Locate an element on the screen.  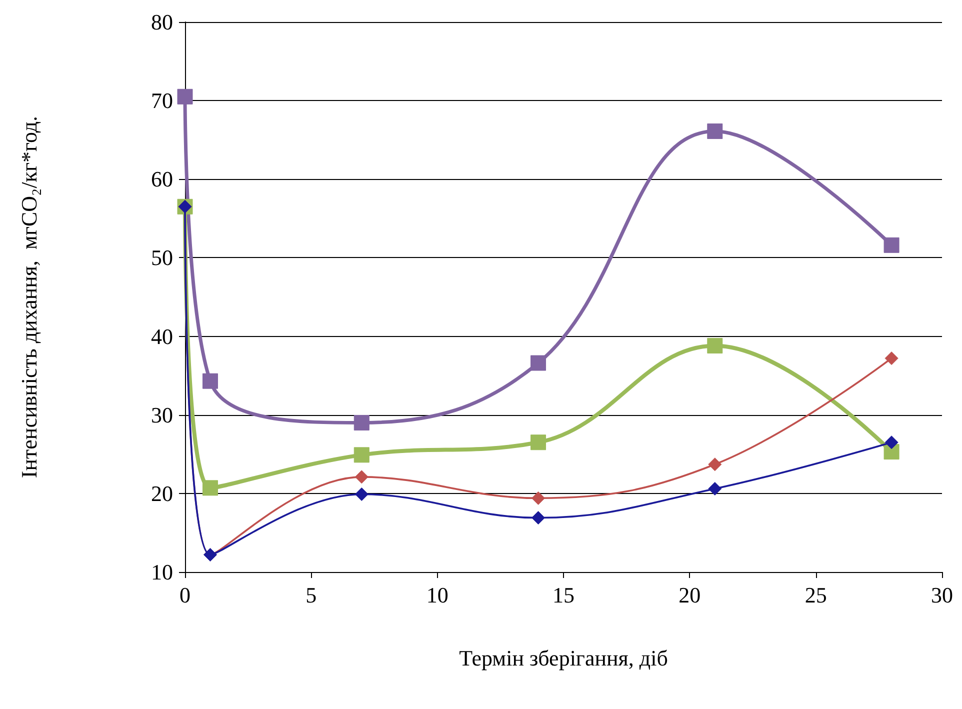
y-tick-label: 80 is located at coordinates (162, 22).